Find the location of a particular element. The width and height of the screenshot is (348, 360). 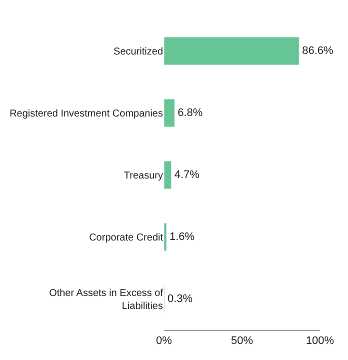

x-tick-label: 100% is located at coordinates (320, 341).